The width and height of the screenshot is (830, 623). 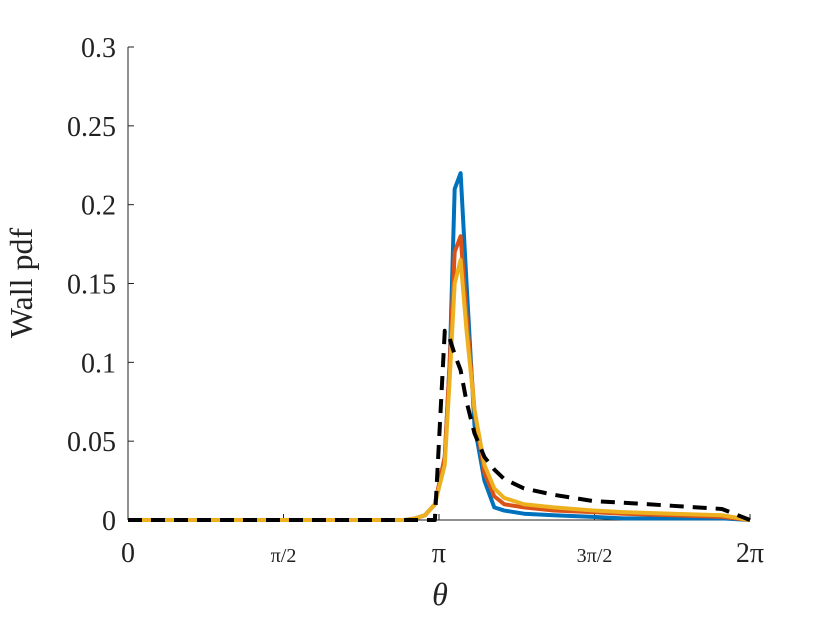 I want to click on x-tick-label: π, so click(x=439, y=553).